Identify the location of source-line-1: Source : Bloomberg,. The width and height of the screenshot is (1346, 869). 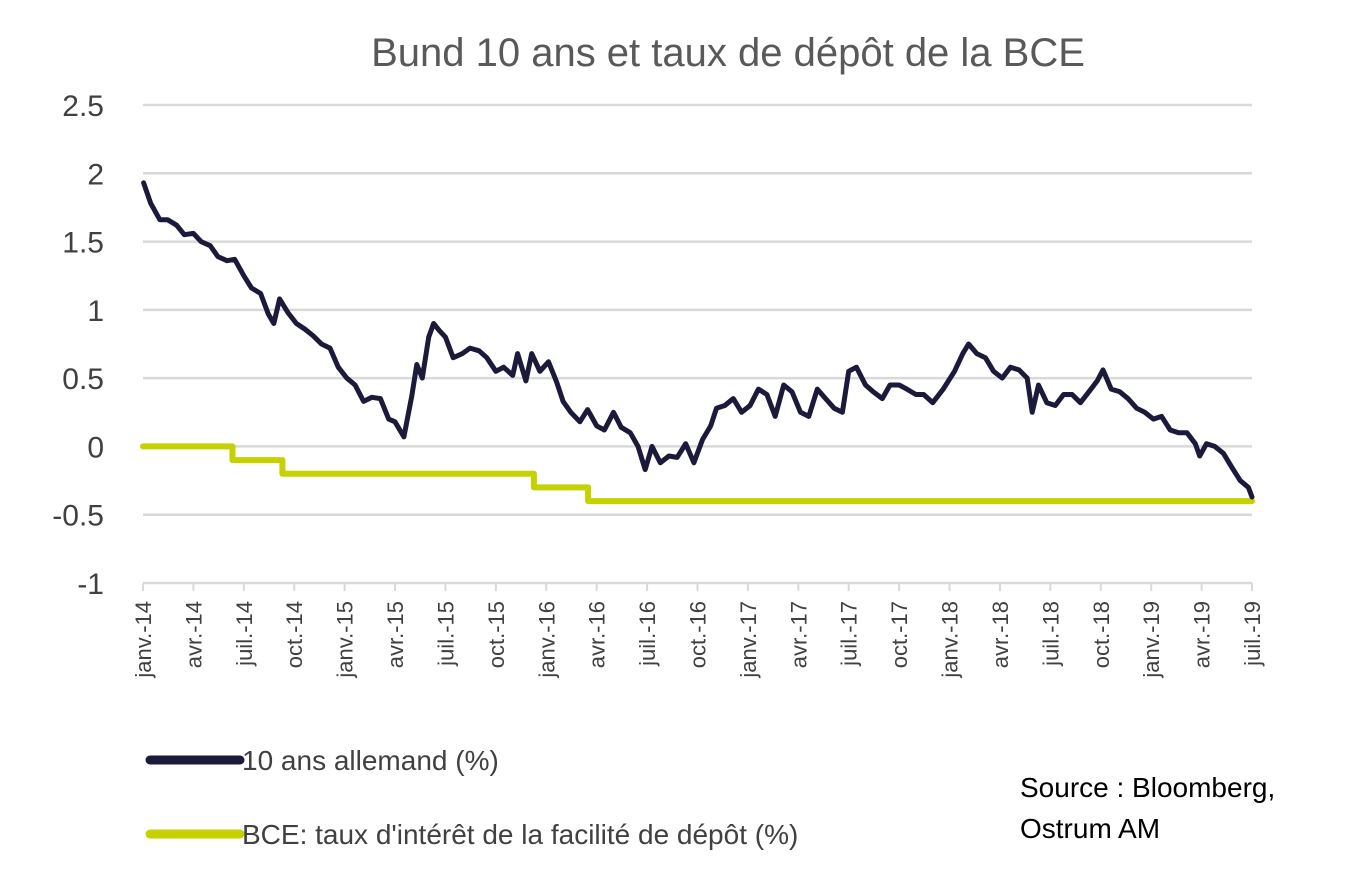
(1147, 787).